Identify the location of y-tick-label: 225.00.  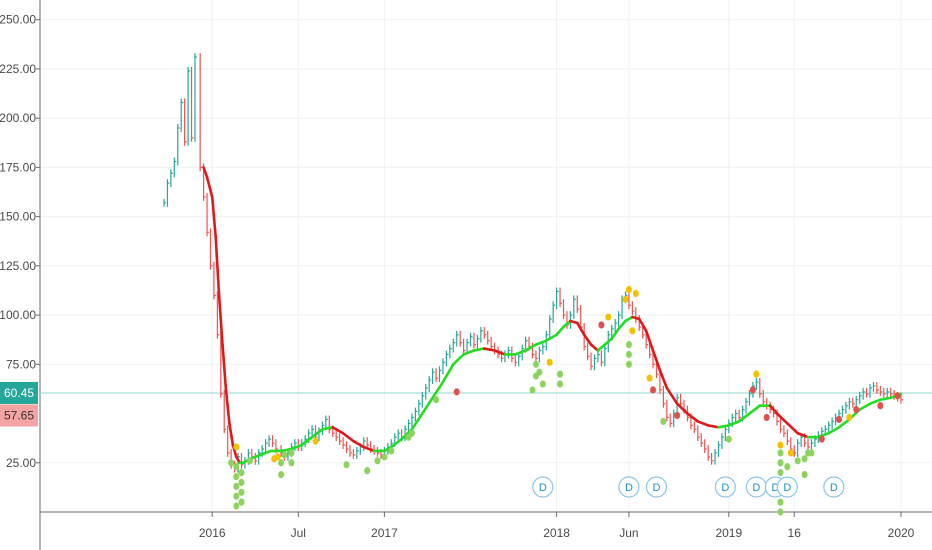
(18, 69).